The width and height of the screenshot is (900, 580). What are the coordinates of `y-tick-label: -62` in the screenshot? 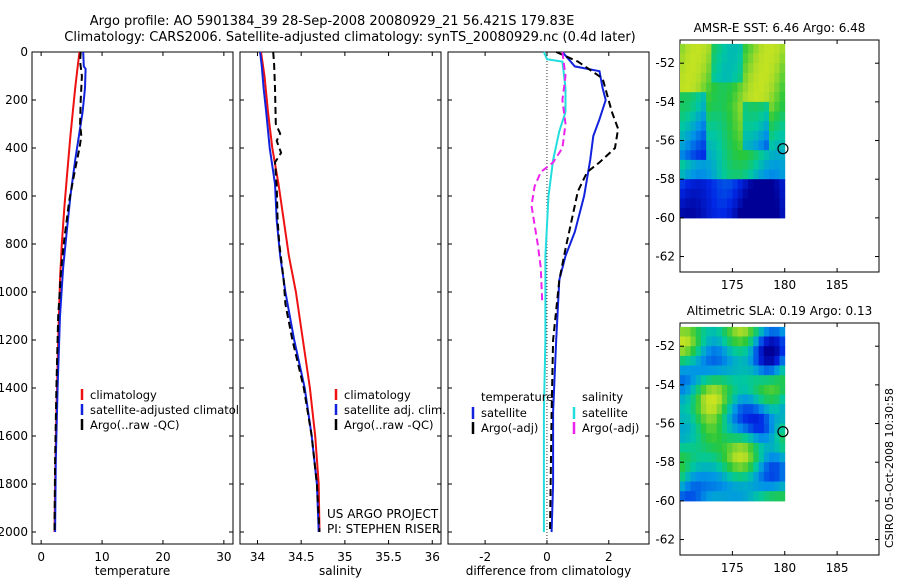 It's located at (665, 257).